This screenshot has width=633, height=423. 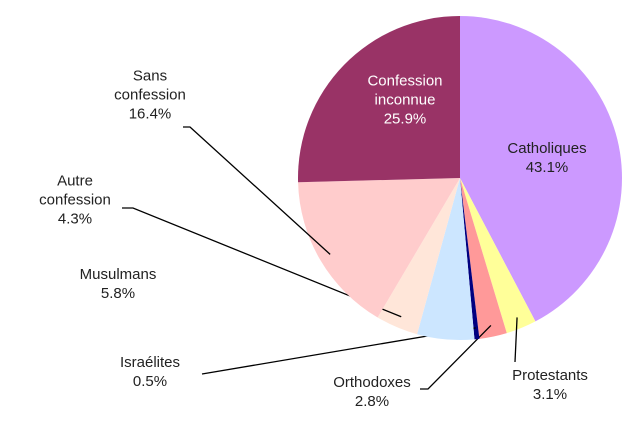 What do you see at coordinates (372, 382) in the screenshot?
I see `category-name: Orthodoxes` at bounding box center [372, 382].